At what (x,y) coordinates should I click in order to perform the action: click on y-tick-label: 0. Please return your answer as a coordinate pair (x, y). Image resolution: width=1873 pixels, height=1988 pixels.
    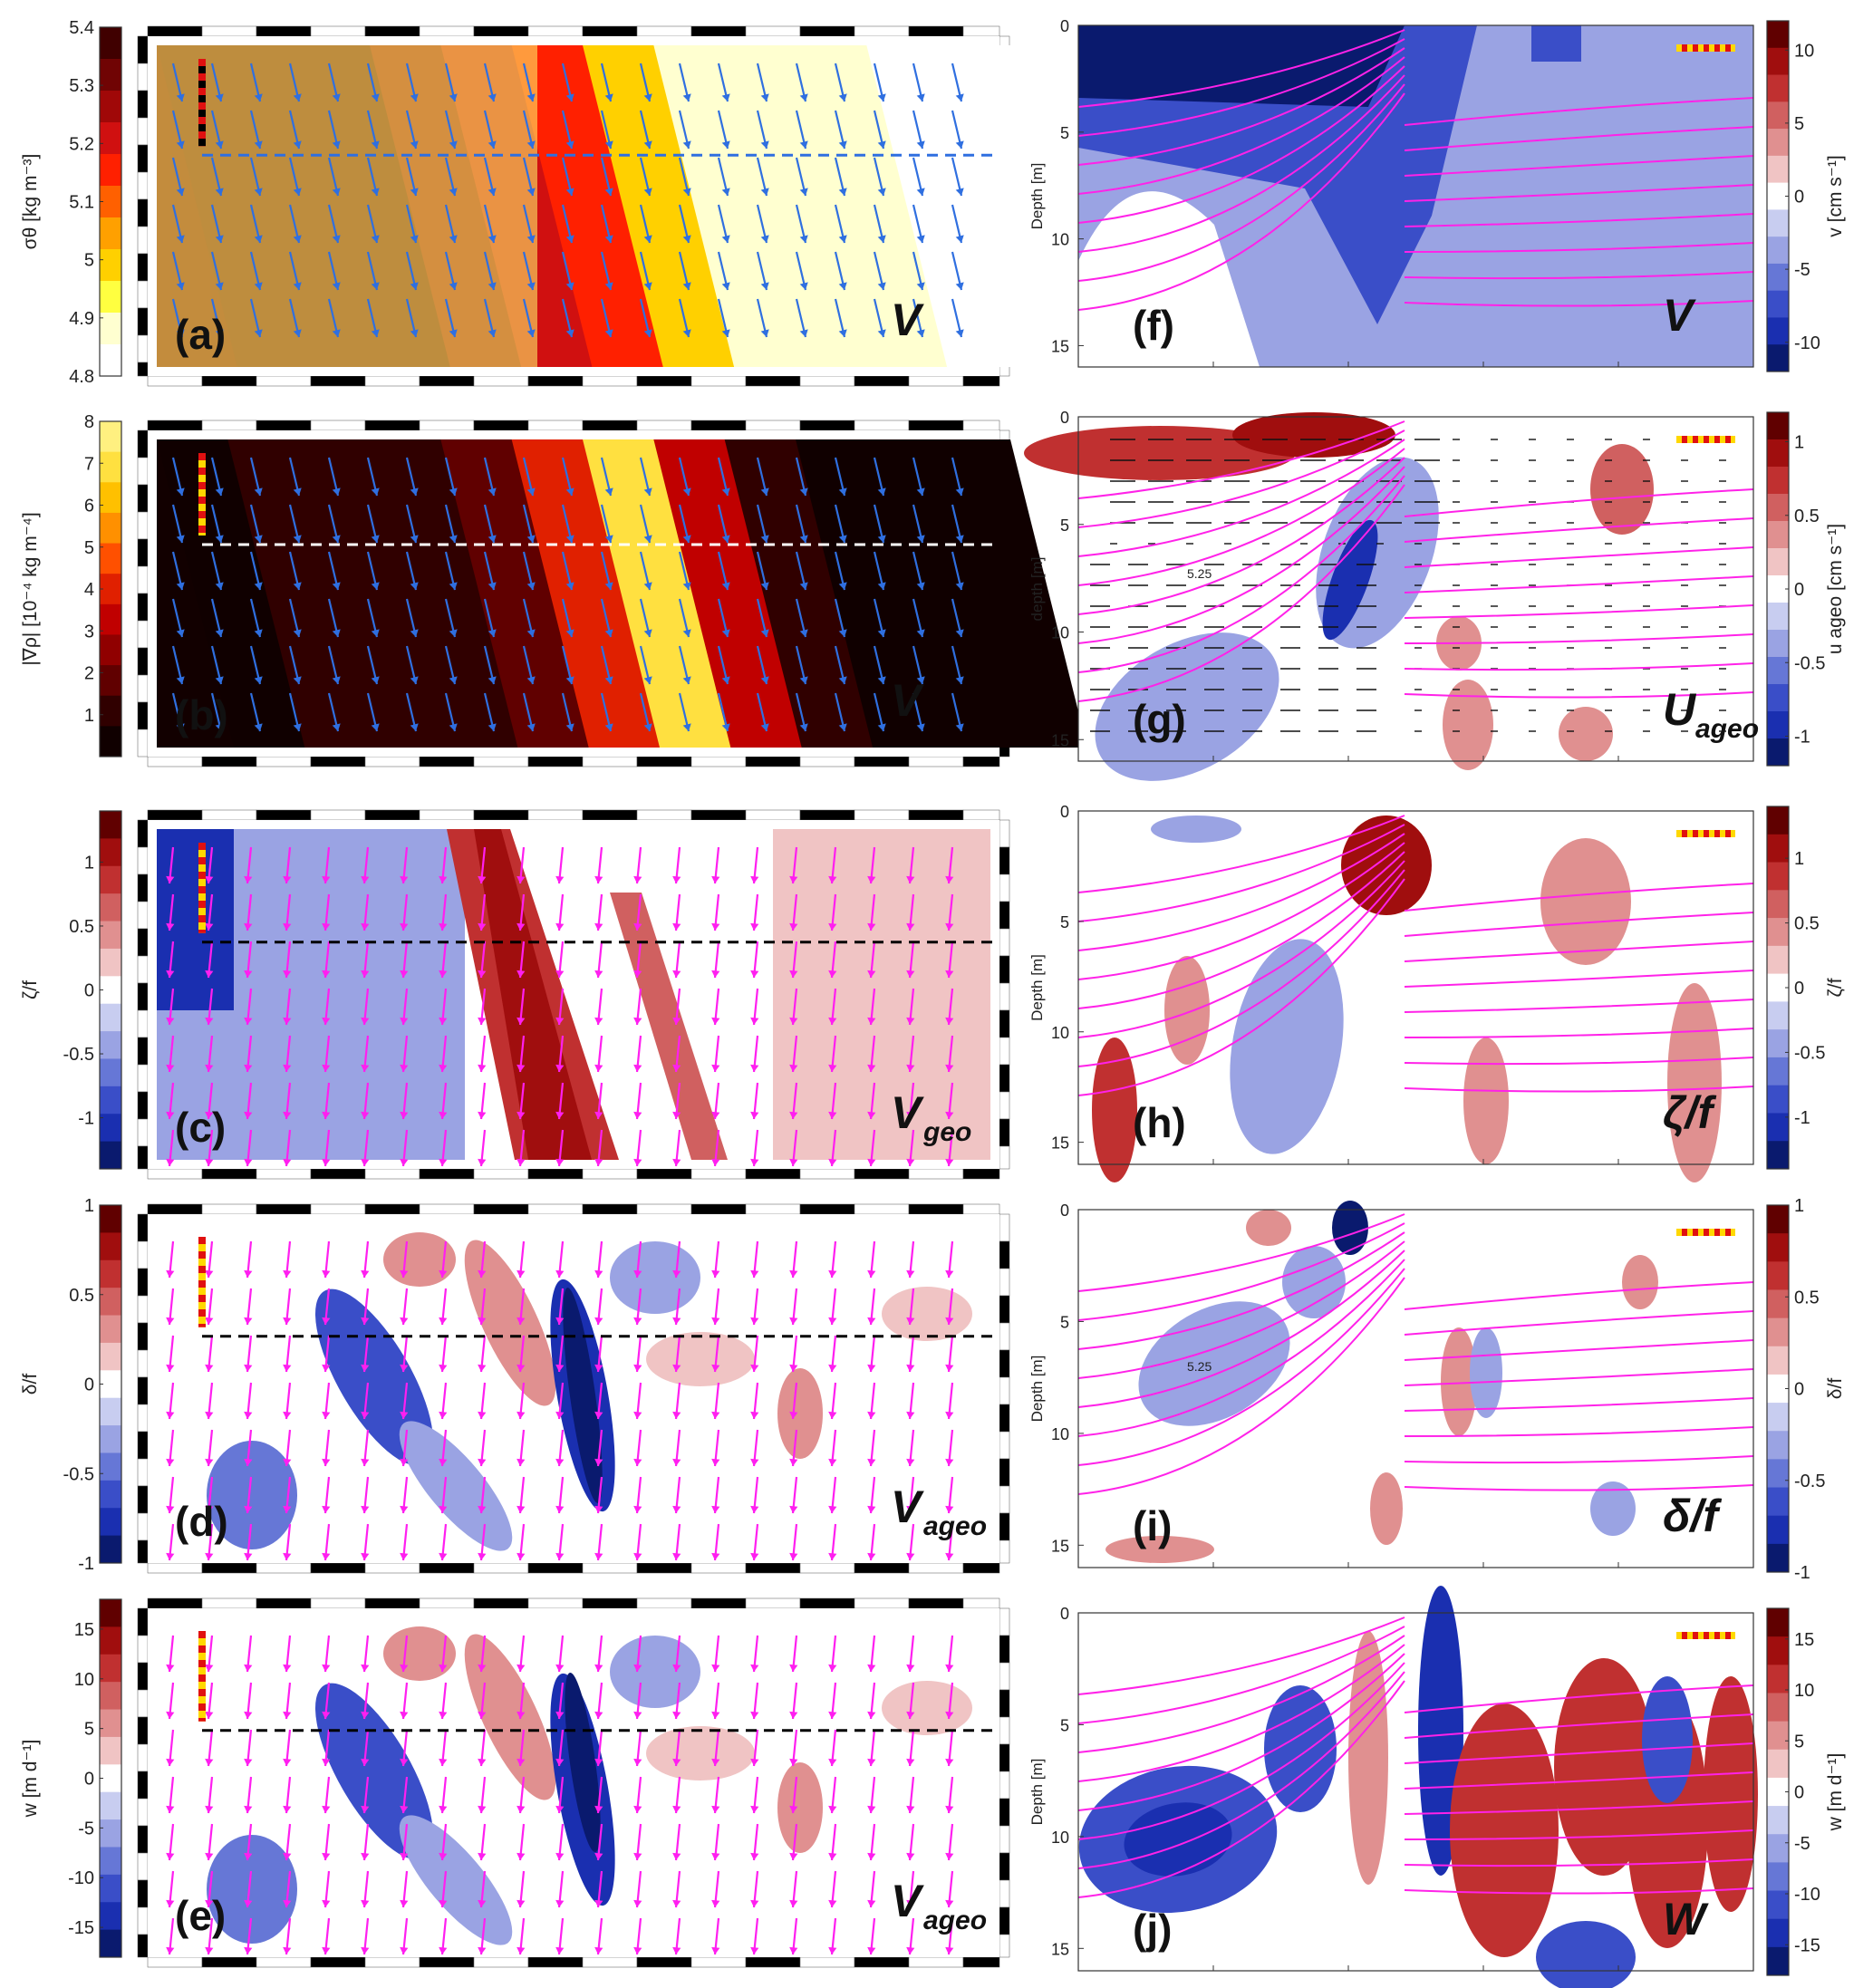
    Looking at the image, I should click on (1064, 1614).